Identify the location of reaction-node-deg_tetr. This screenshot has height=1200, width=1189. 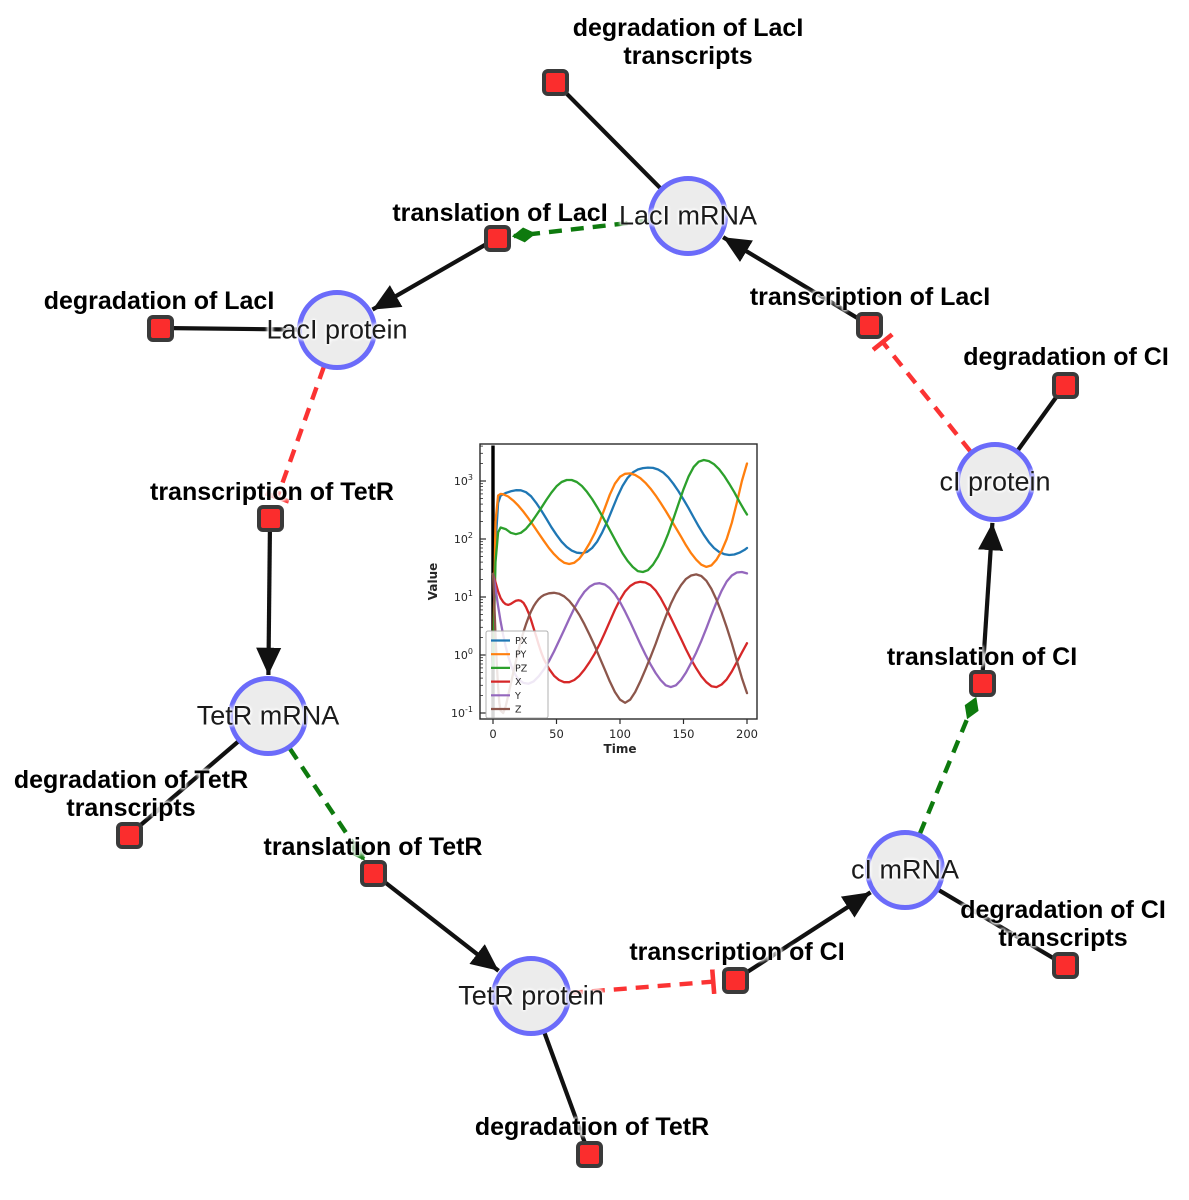
(589, 1154).